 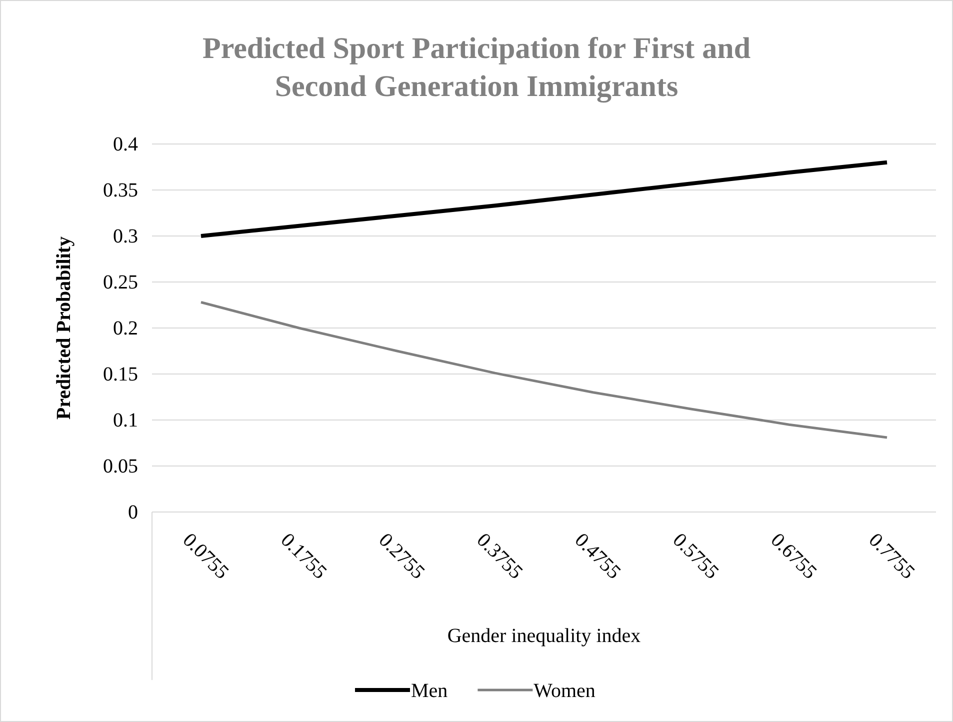 What do you see at coordinates (544, 636) in the screenshot?
I see `x-axis-title: Gender inequality index` at bounding box center [544, 636].